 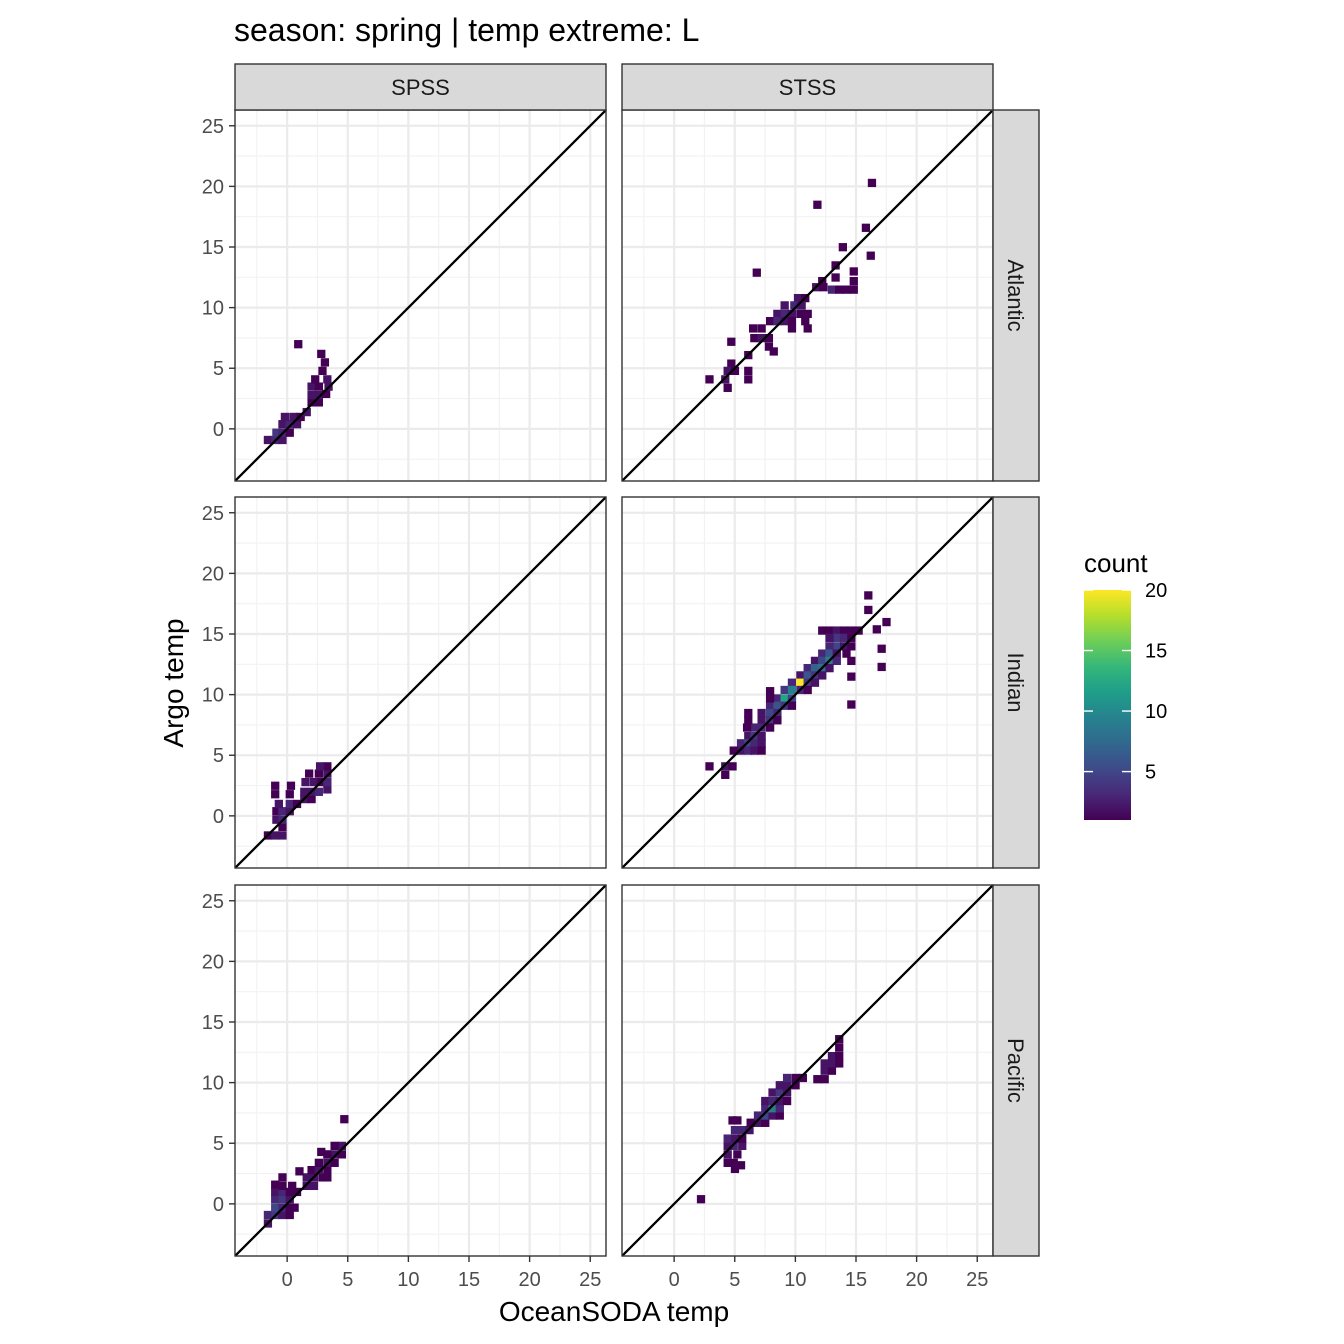 I want to click on row-strip-label: Indian, so click(x=1015, y=683).